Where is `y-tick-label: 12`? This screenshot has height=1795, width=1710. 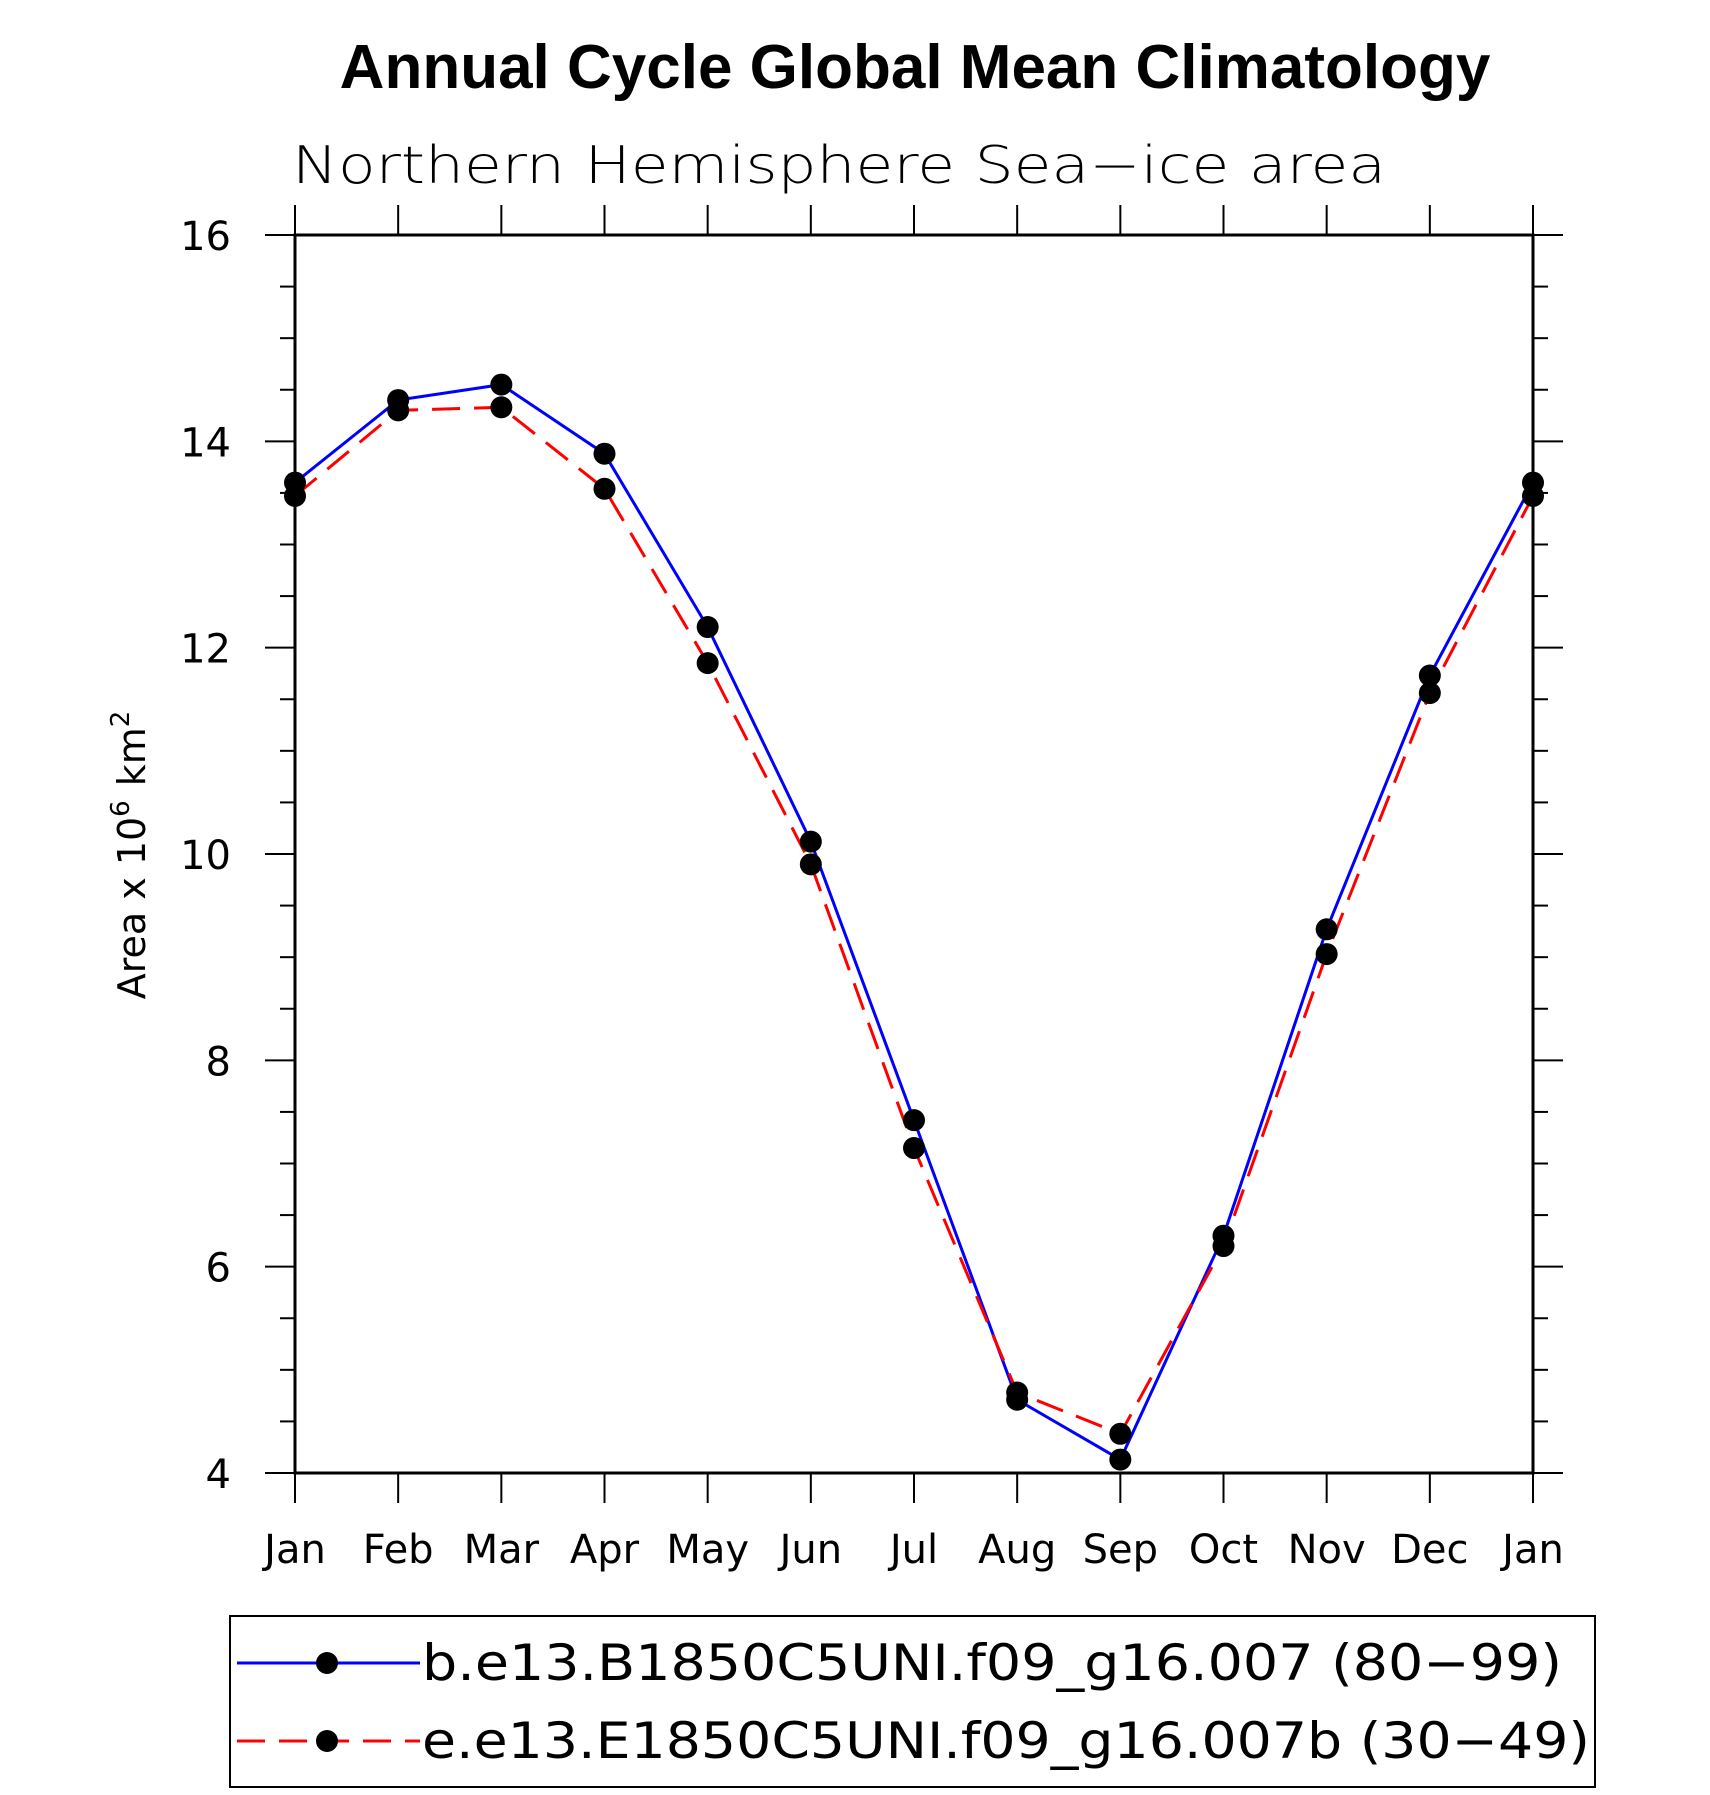 y-tick-label: 12 is located at coordinates (205, 650).